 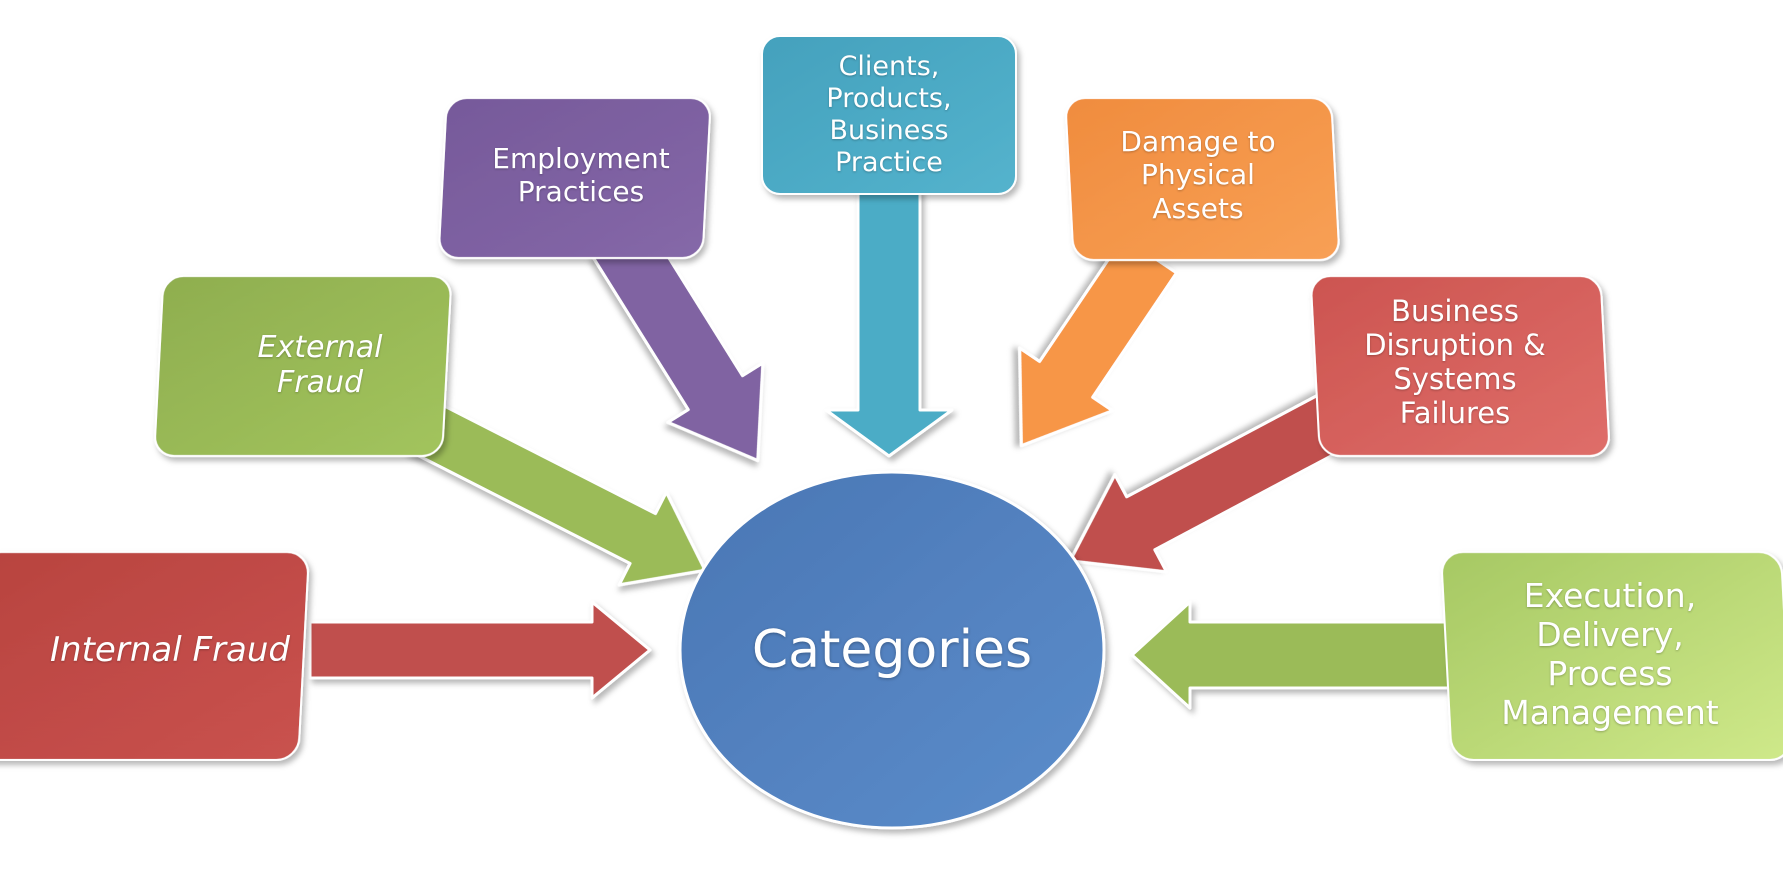 I want to click on label-external-fraud: External Fraud, so click(x=320, y=364).